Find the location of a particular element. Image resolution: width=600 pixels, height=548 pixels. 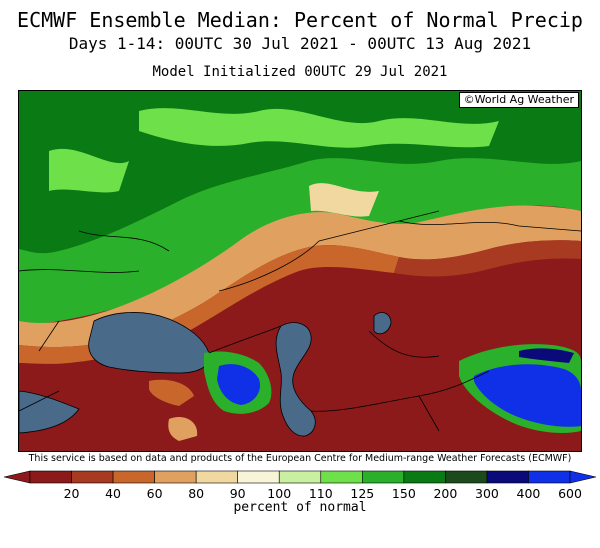

color-legend is located at coordinates (300, 477).